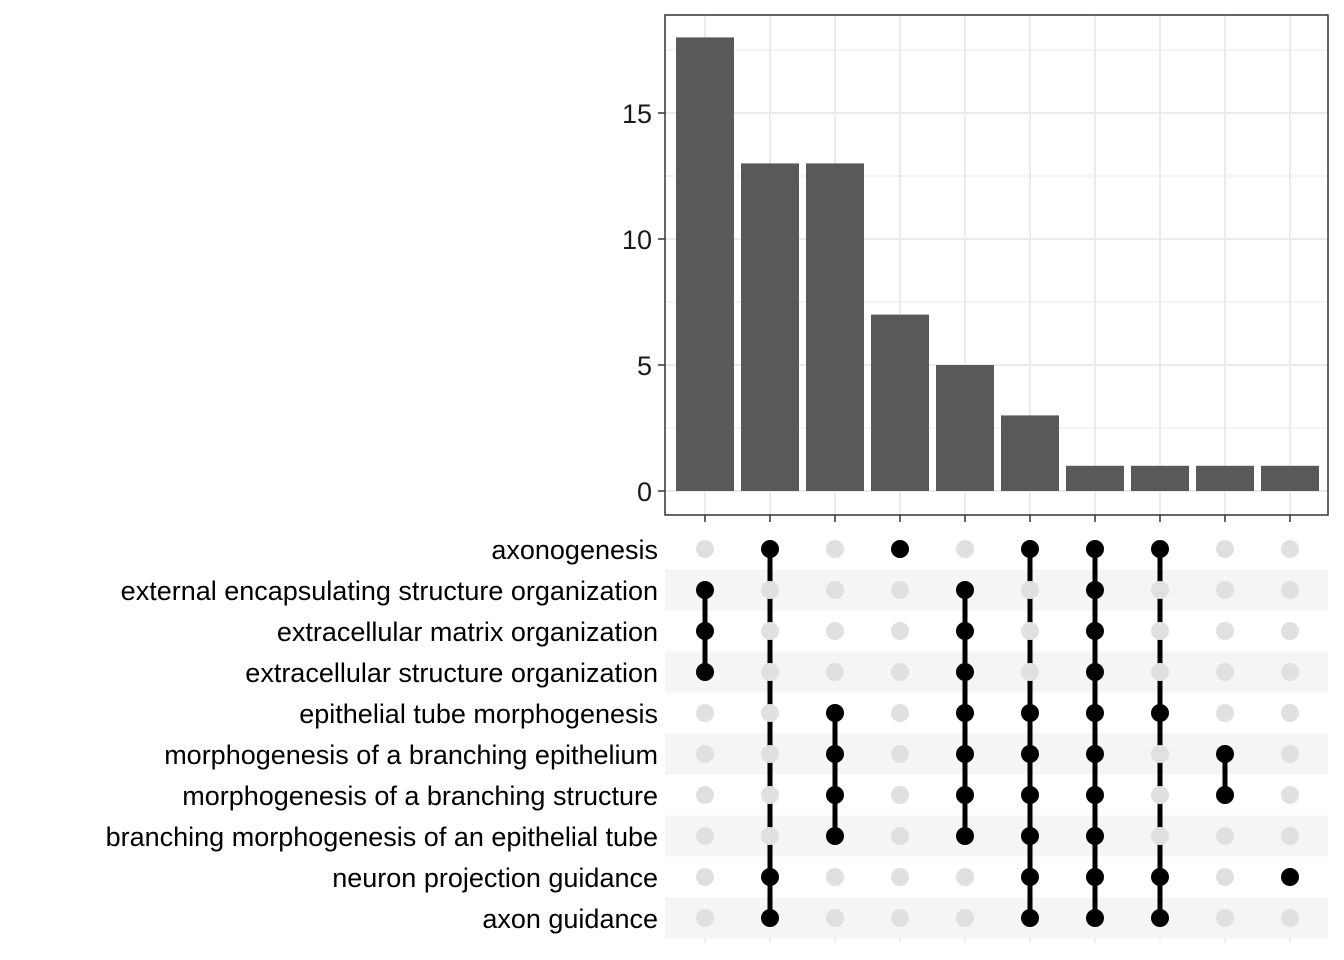  Describe the element at coordinates (451, 673) in the screenshot. I see `set-label: extracellular structure organization` at that location.